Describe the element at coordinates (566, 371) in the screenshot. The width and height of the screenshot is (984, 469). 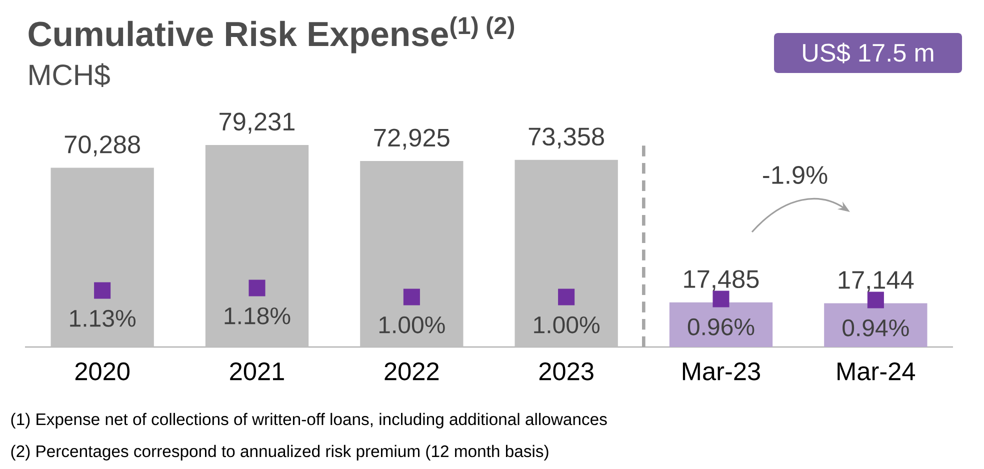
I see `x-tick-label: 2023` at that location.